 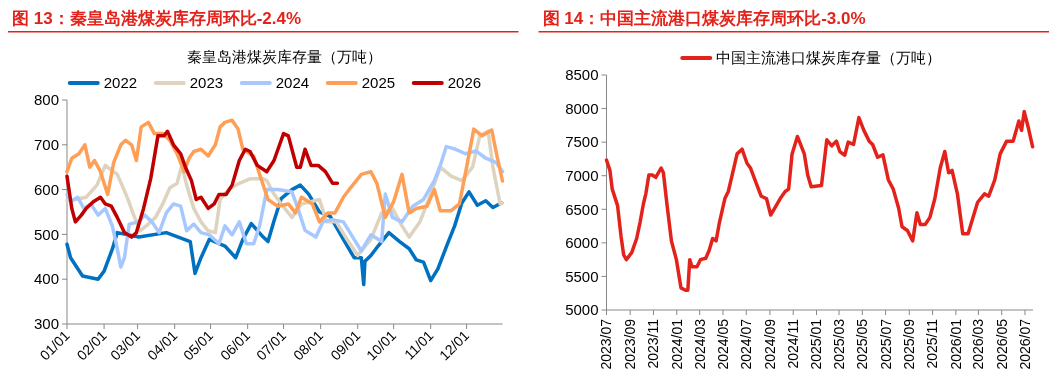 I want to click on y-tick-label: 8000, so click(x=582, y=108).